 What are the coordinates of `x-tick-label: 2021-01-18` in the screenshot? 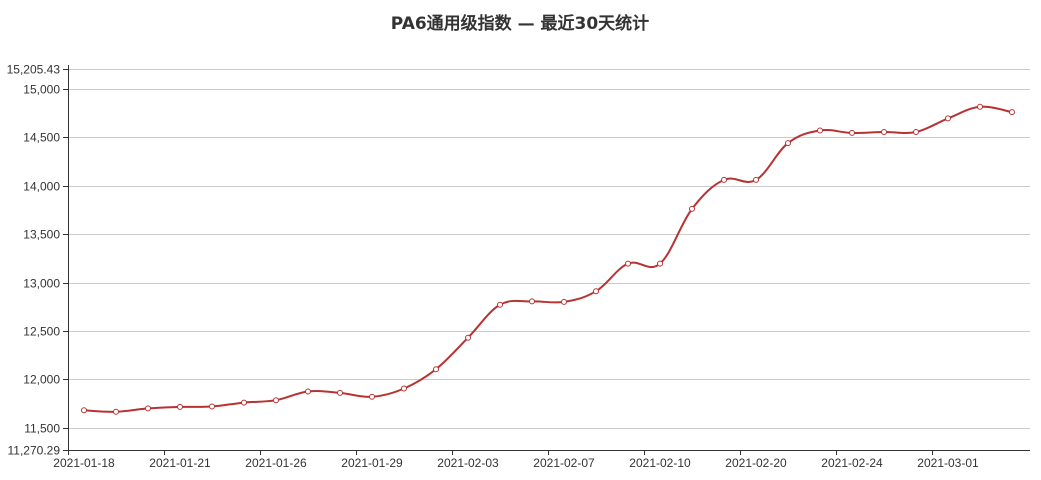 It's located at (84, 463).